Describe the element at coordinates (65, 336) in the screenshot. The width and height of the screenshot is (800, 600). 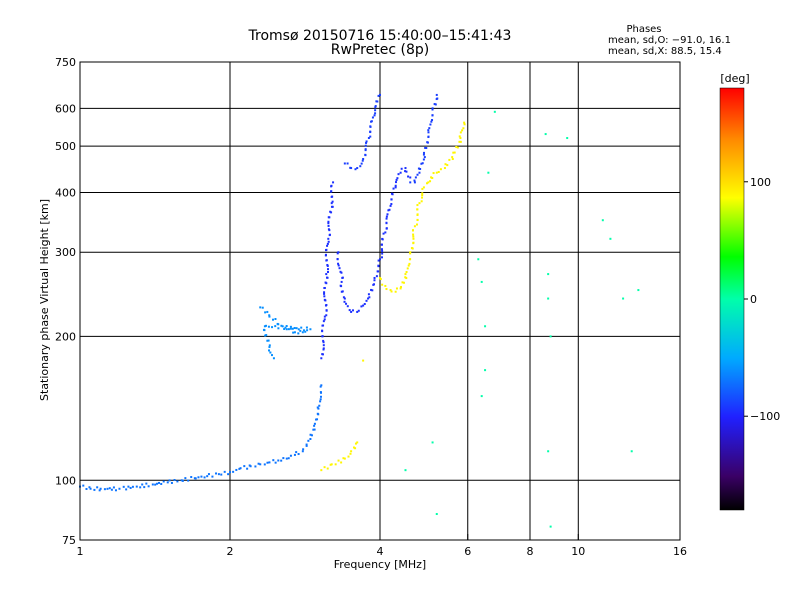
I see `y-tick-label: 200` at that location.